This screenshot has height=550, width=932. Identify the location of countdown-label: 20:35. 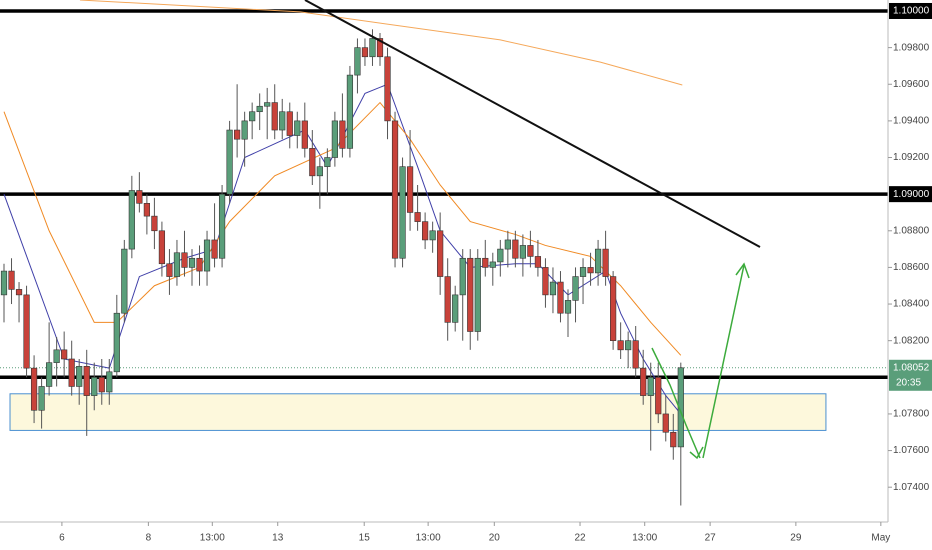
(908, 382).